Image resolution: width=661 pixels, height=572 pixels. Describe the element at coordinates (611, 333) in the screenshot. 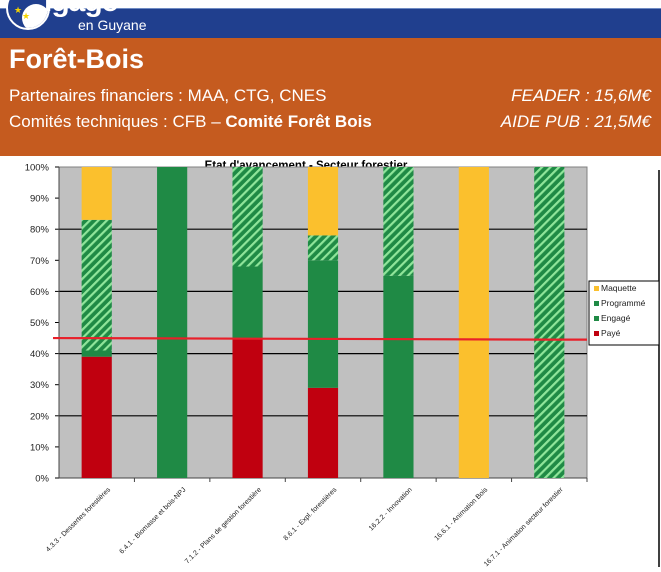

I see `legend-label-paye: Payé` at that location.